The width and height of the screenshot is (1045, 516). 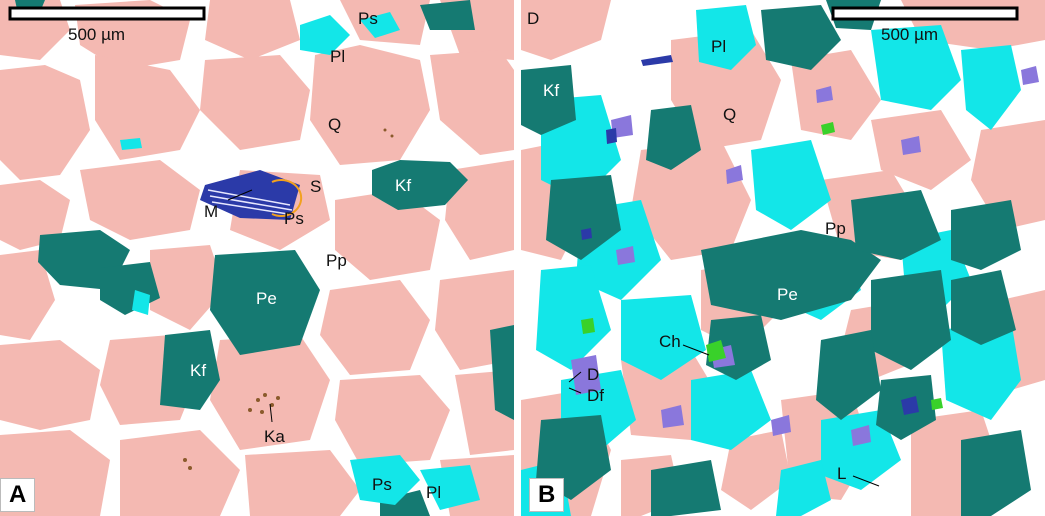 What do you see at coordinates (316, 186) in the screenshot?
I see `label-s: S` at bounding box center [316, 186].